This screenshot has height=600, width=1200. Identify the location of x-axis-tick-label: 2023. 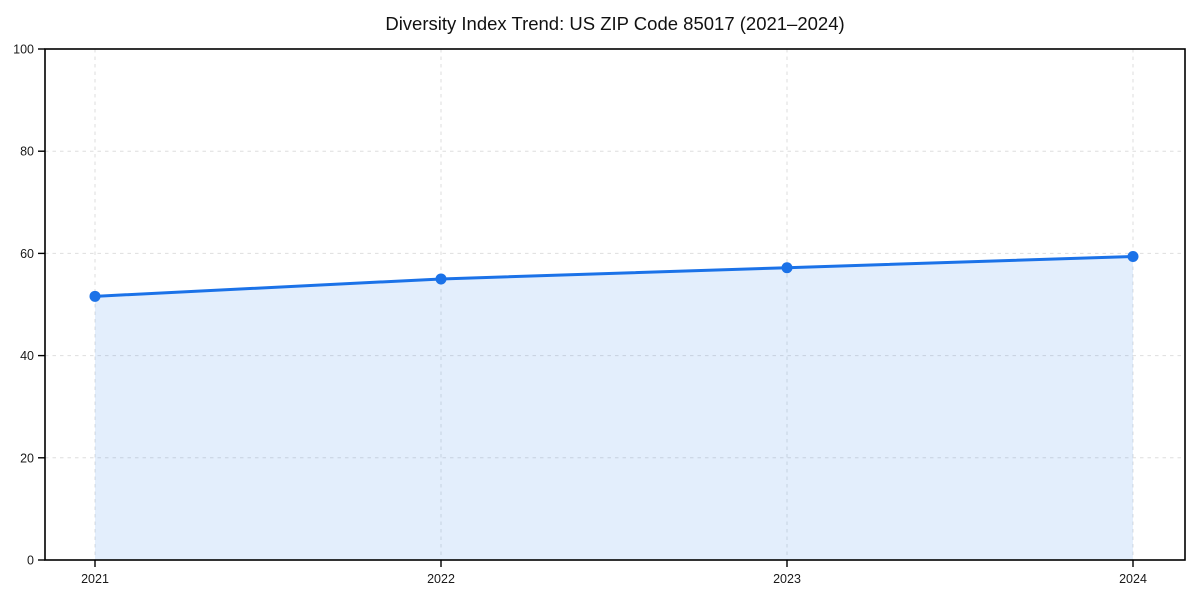
(787, 579).